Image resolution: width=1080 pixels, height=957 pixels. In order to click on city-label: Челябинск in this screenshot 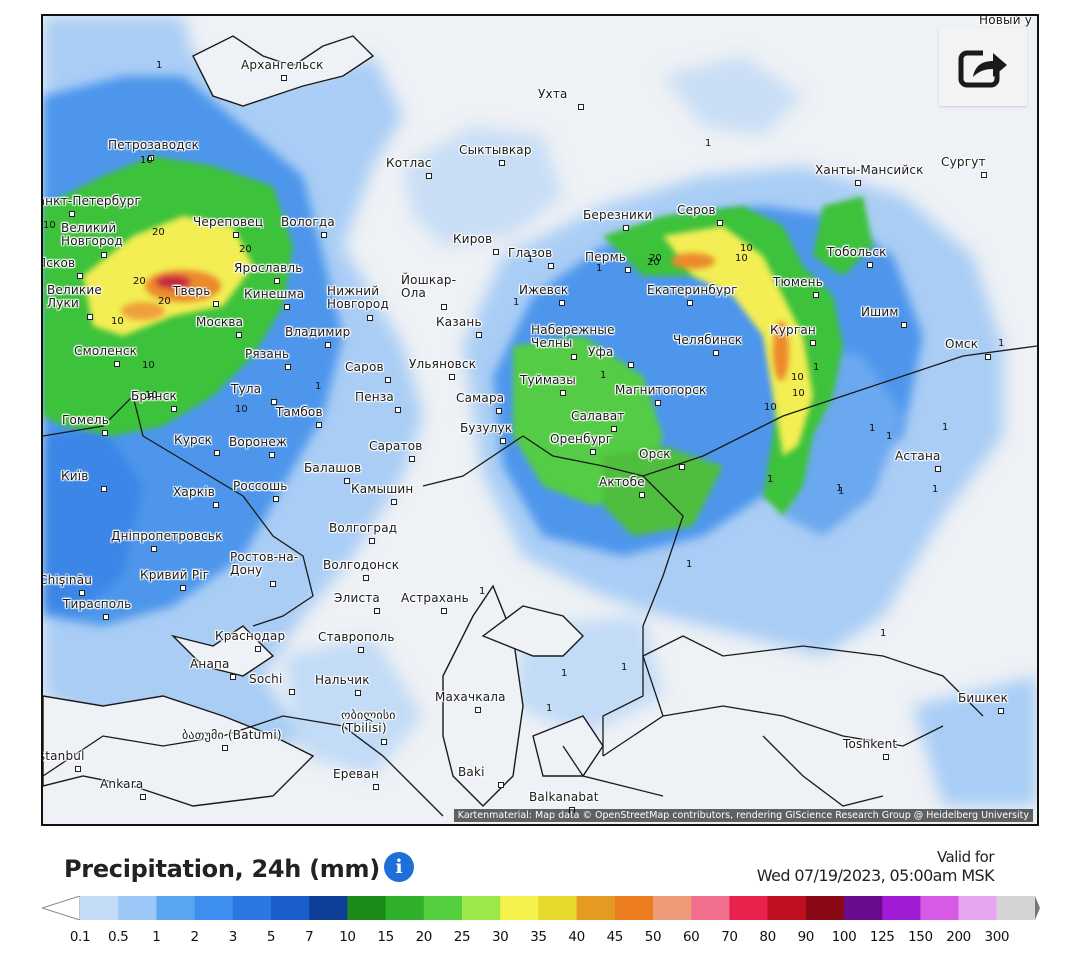, I will do `click(708, 340)`.